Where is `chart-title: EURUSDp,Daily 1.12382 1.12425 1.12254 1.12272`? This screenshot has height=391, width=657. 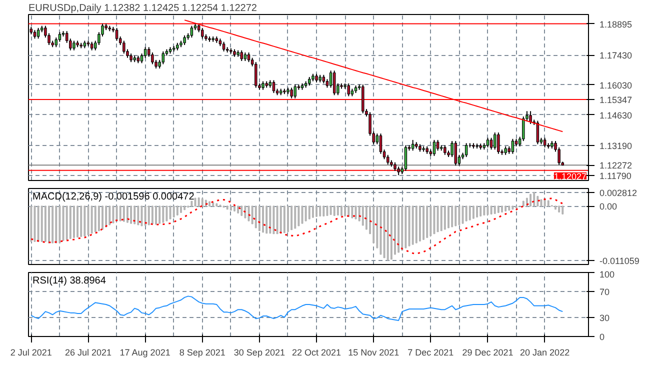
chart-title: EURUSDp,Daily 1.12382 1.12425 1.12254 1.12272 is located at coordinates (143, 8).